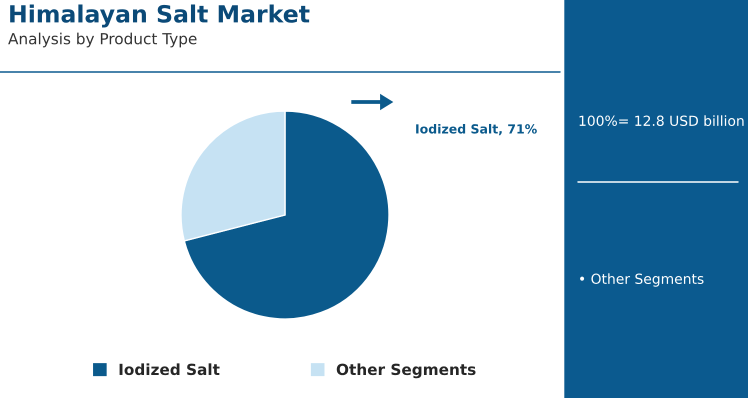 Image resolution: width=748 pixels, height=398 pixels. Describe the element at coordinates (287, 215) in the screenshot. I see `pie-slice` at that location.